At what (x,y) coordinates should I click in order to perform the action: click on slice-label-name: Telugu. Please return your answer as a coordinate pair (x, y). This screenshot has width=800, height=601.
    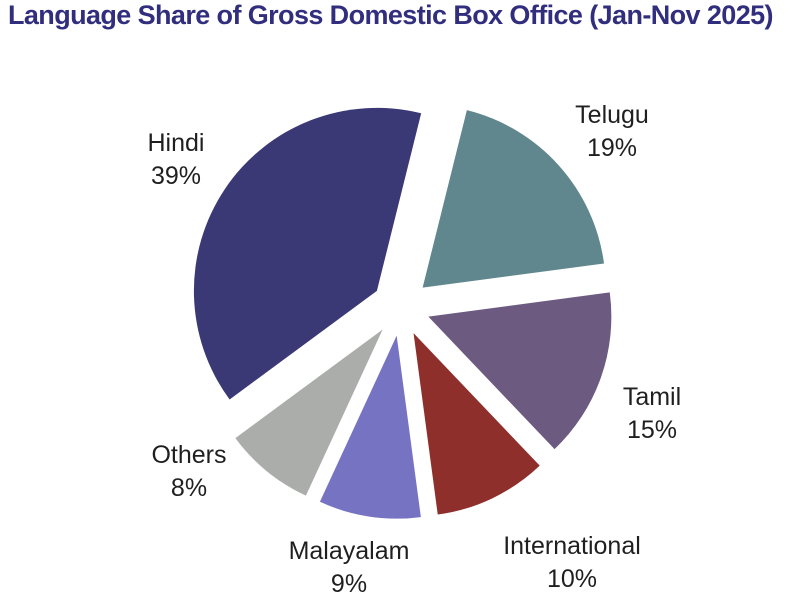
    Looking at the image, I should click on (612, 115).